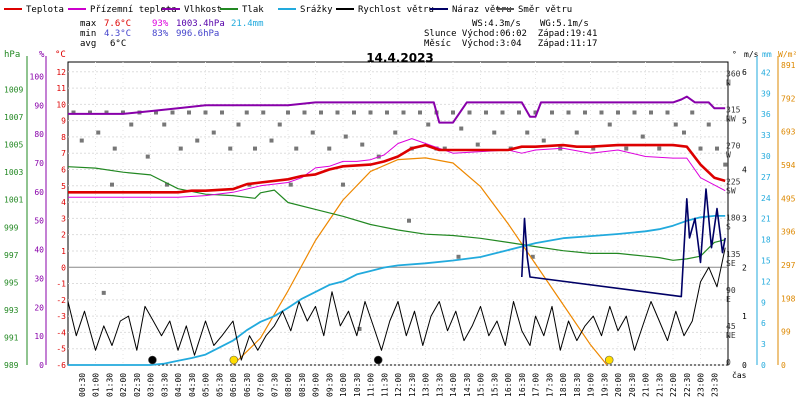  I want to click on axis-time-tick: 10:30, so click(357, 385).